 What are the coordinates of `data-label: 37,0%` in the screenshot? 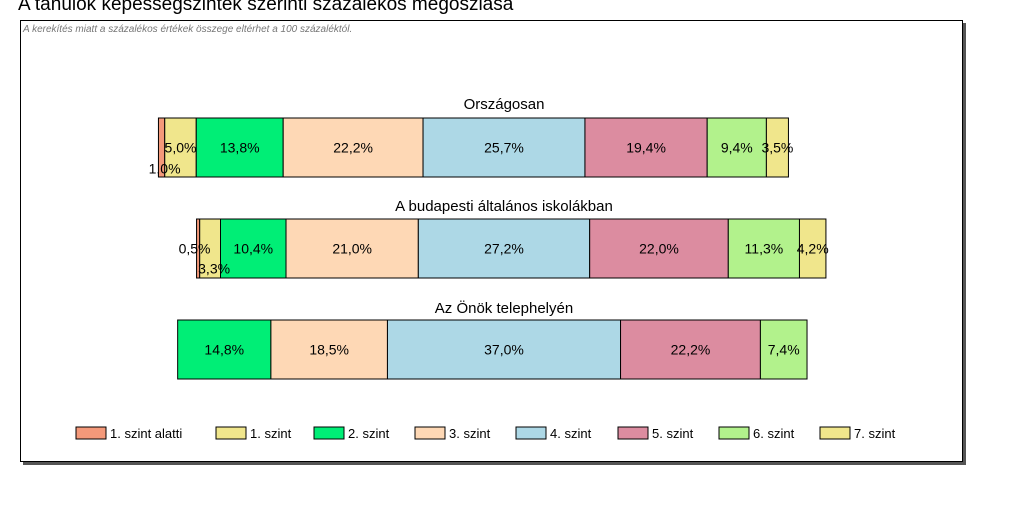 It's located at (504, 350).